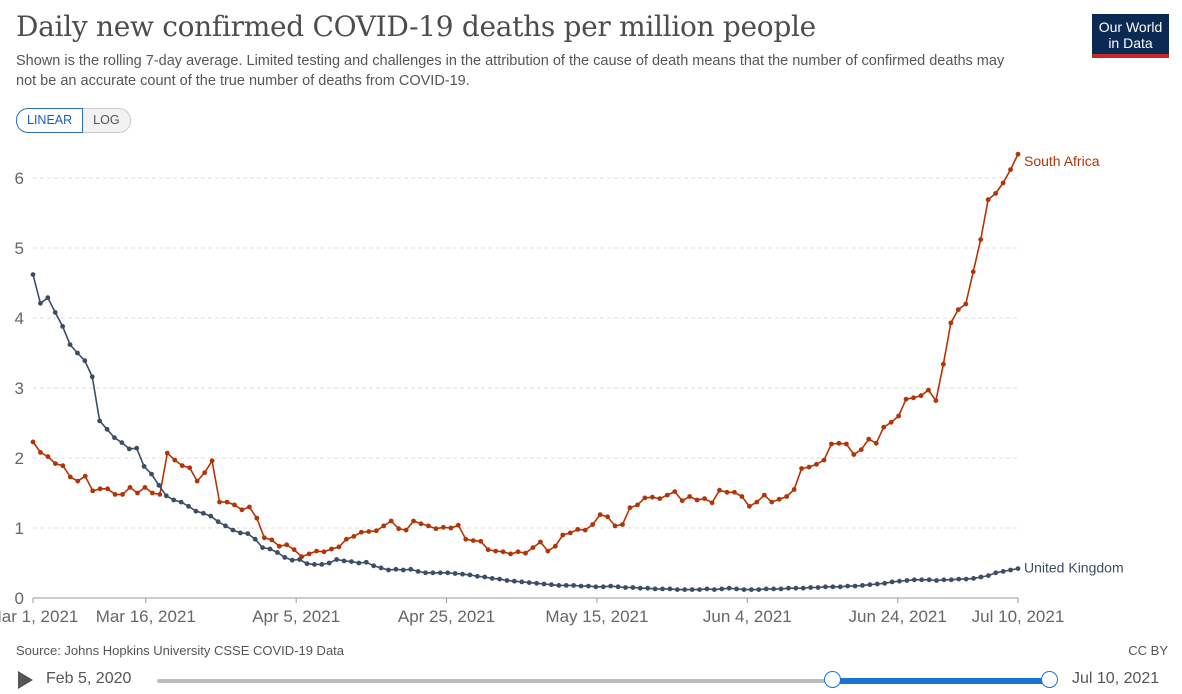  I want to click on owid-logo: Our World in Data, so click(1130, 36).